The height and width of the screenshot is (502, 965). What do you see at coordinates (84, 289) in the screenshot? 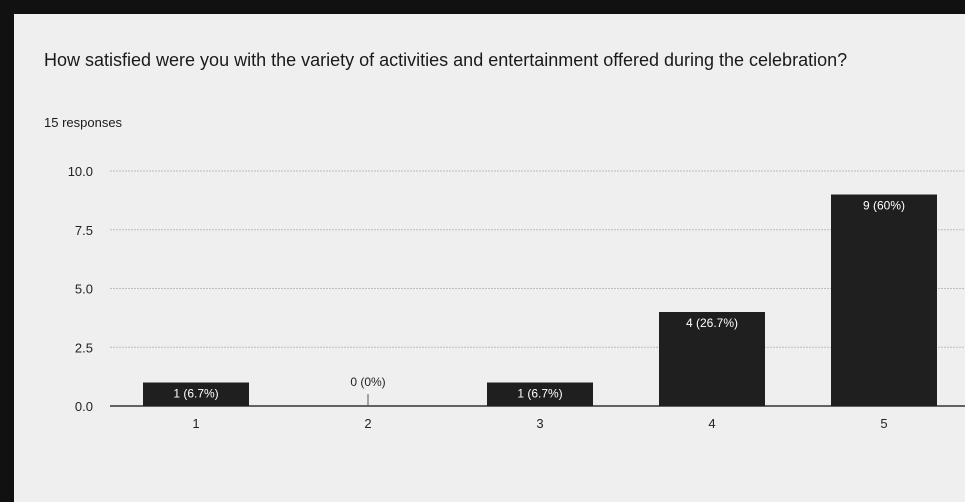
I see `y-tick-label: 5.0` at bounding box center [84, 289].